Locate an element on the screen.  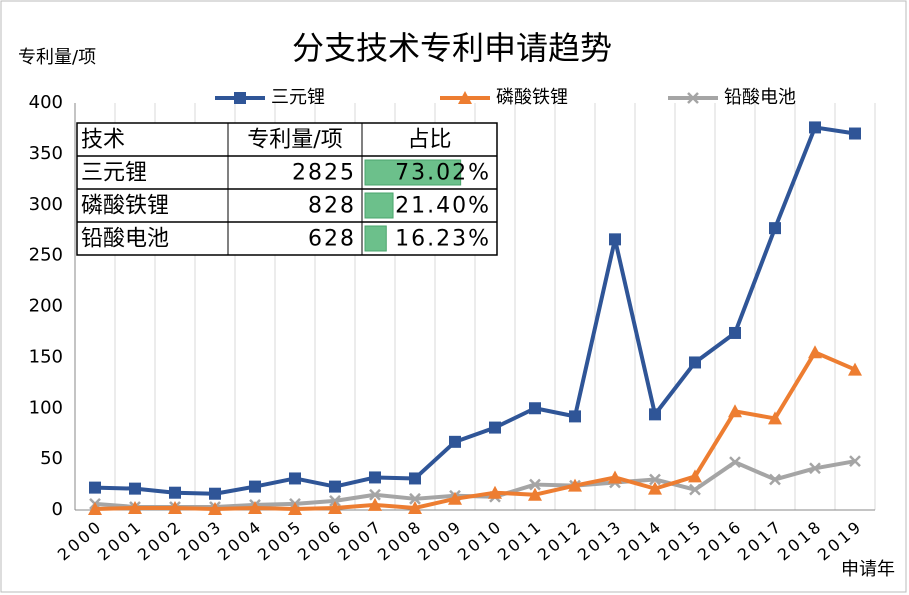
legend-label: 三元锂 is located at coordinates (298, 97).